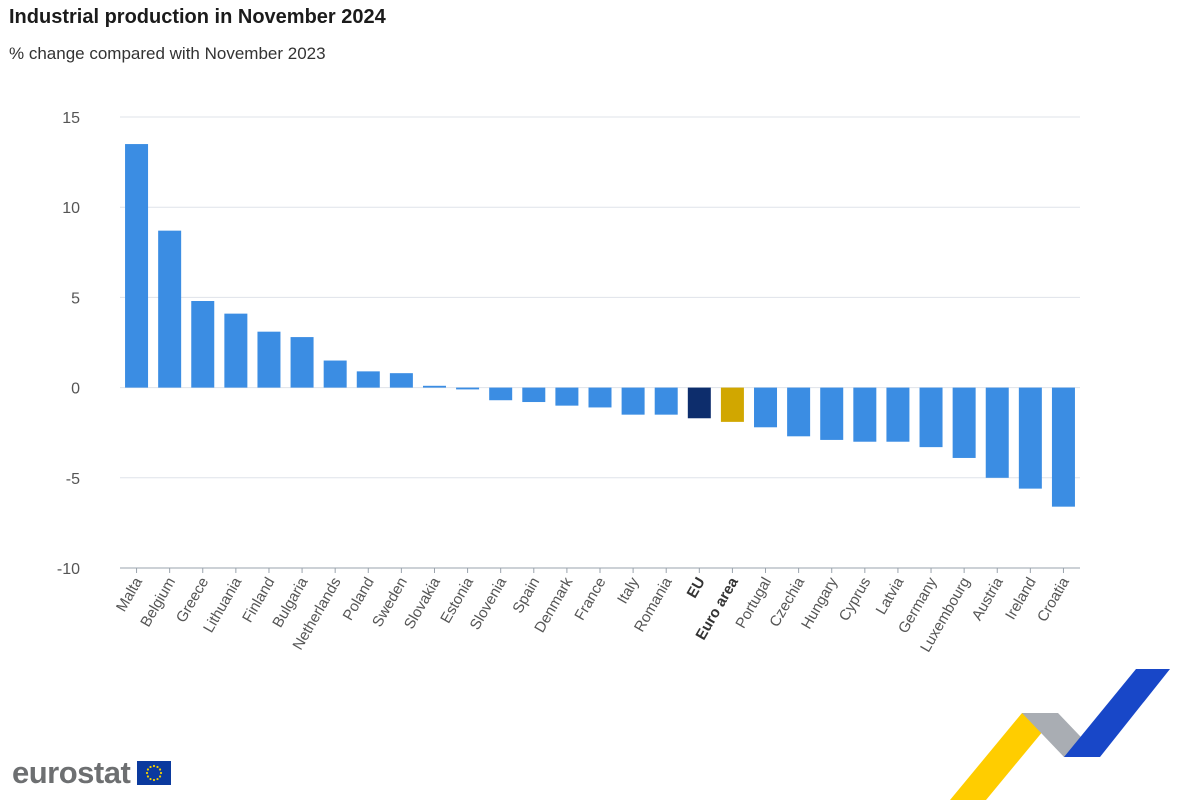 The image size is (1200, 800). Describe the element at coordinates (1030, 438) in the screenshot. I see `bar-ireland` at that location.